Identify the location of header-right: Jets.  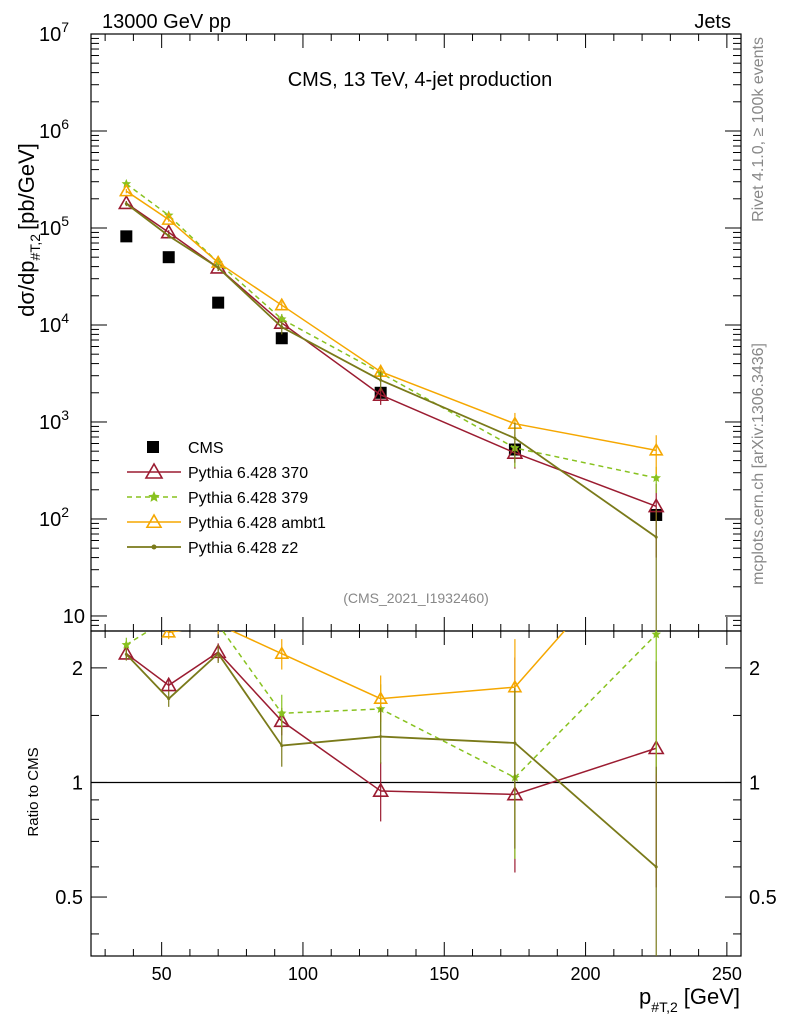
(712, 22).